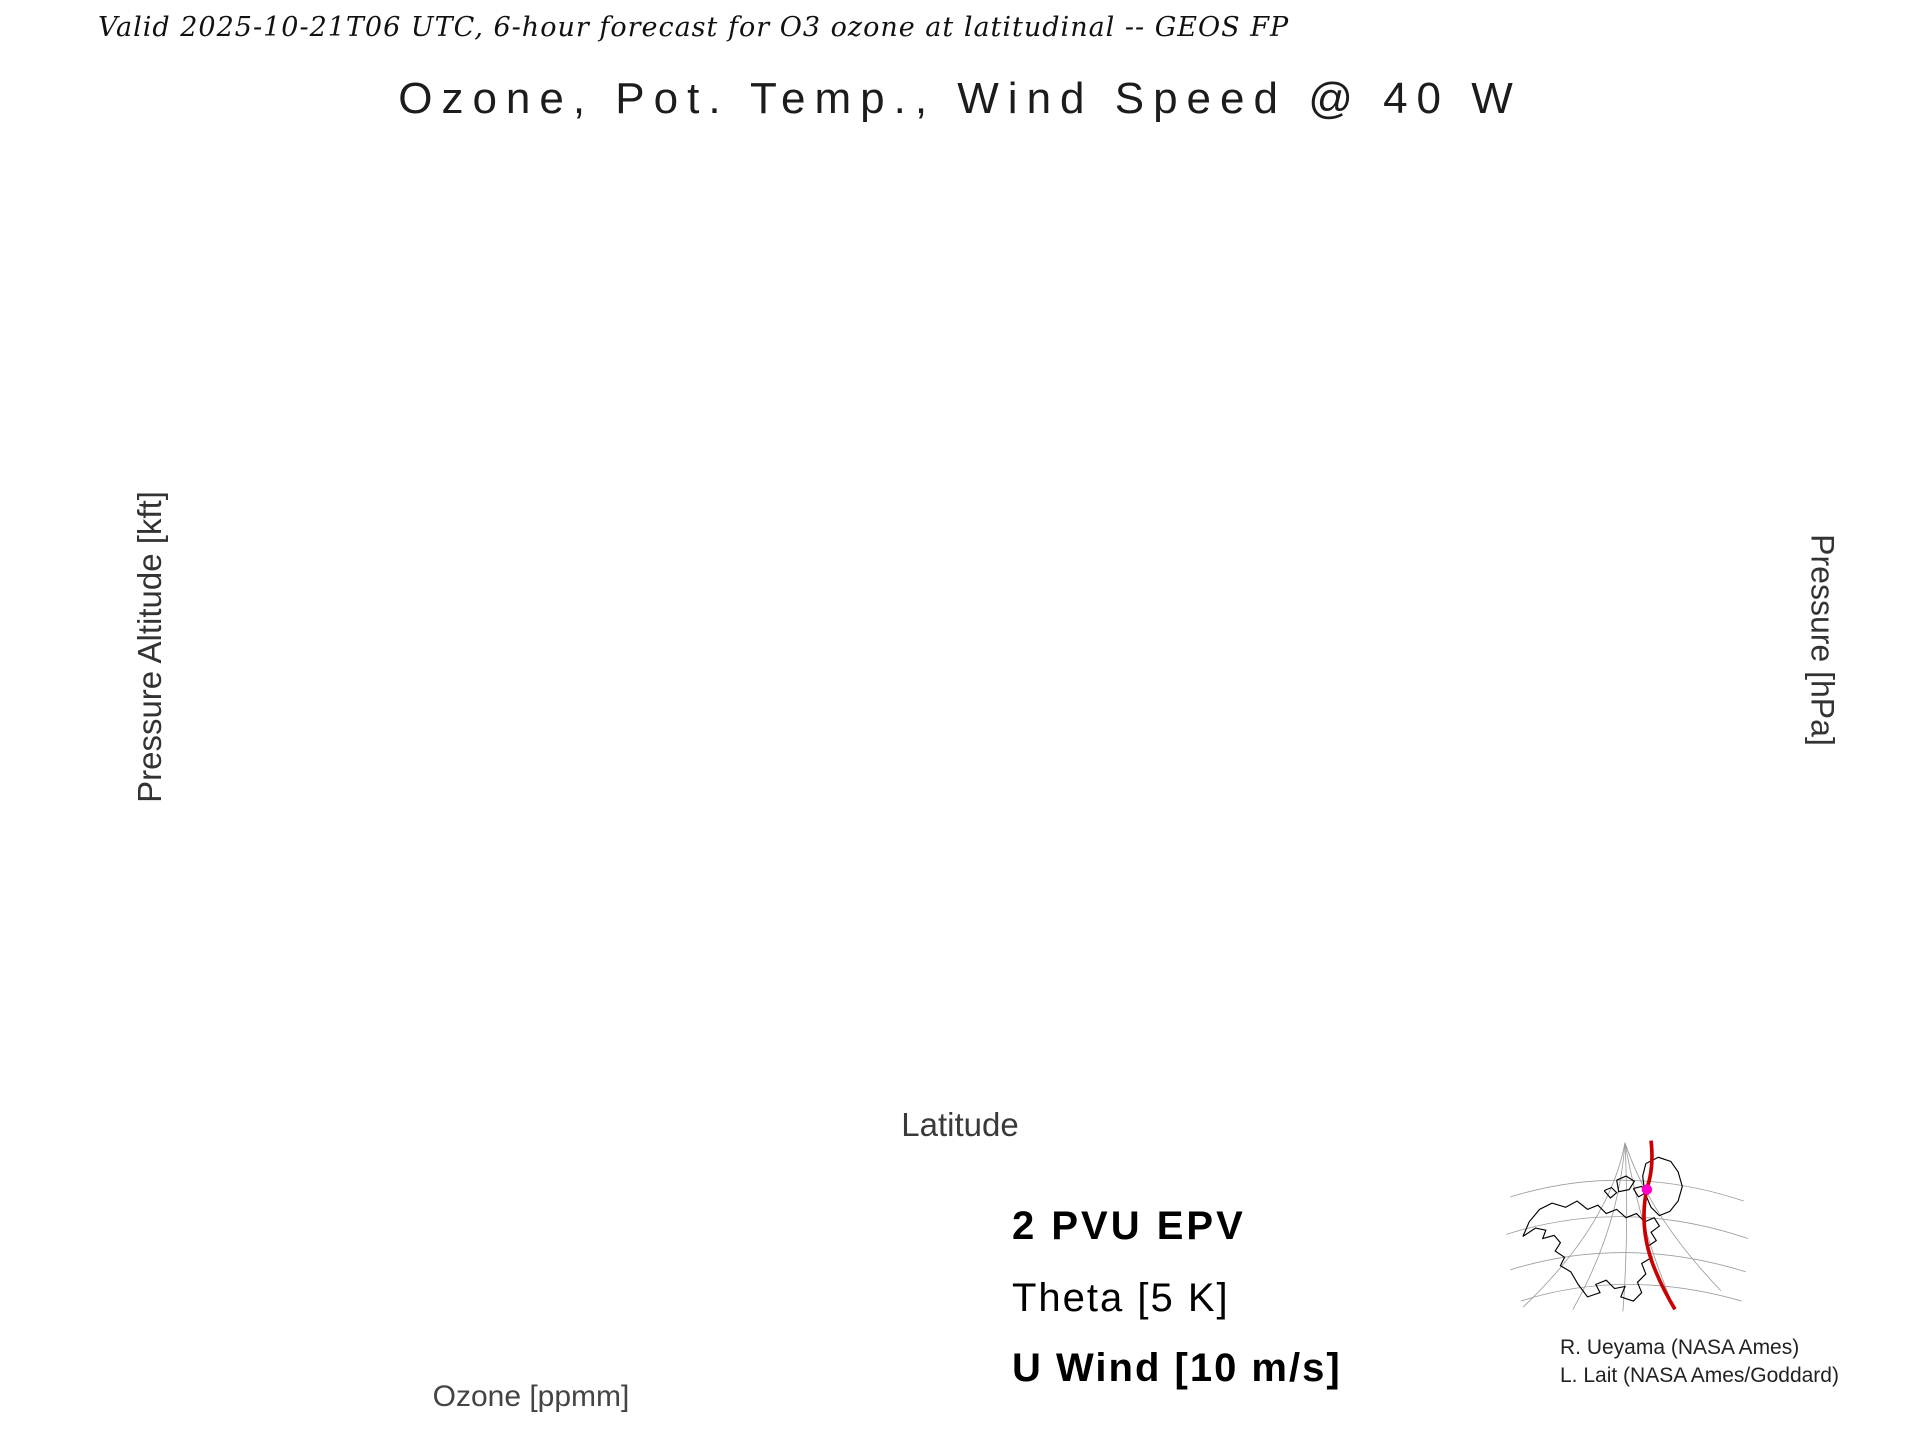 Image resolution: width=1920 pixels, height=1440 pixels. I want to click on credit-line-1: R. Ueyama (NASA Ames), so click(1680, 1347).